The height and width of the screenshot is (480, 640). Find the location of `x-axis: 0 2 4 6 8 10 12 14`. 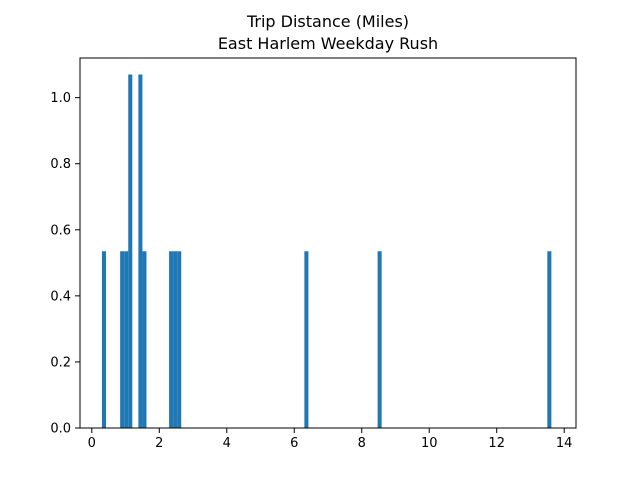

x-axis: 0 2 4 6 8 10 12 14 is located at coordinates (330, 439).